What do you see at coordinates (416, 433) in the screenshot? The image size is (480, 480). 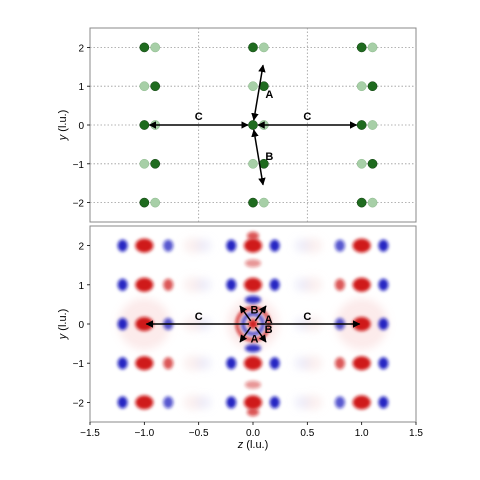 I see `bottom-x-tick-label: 1.5` at bounding box center [416, 433].